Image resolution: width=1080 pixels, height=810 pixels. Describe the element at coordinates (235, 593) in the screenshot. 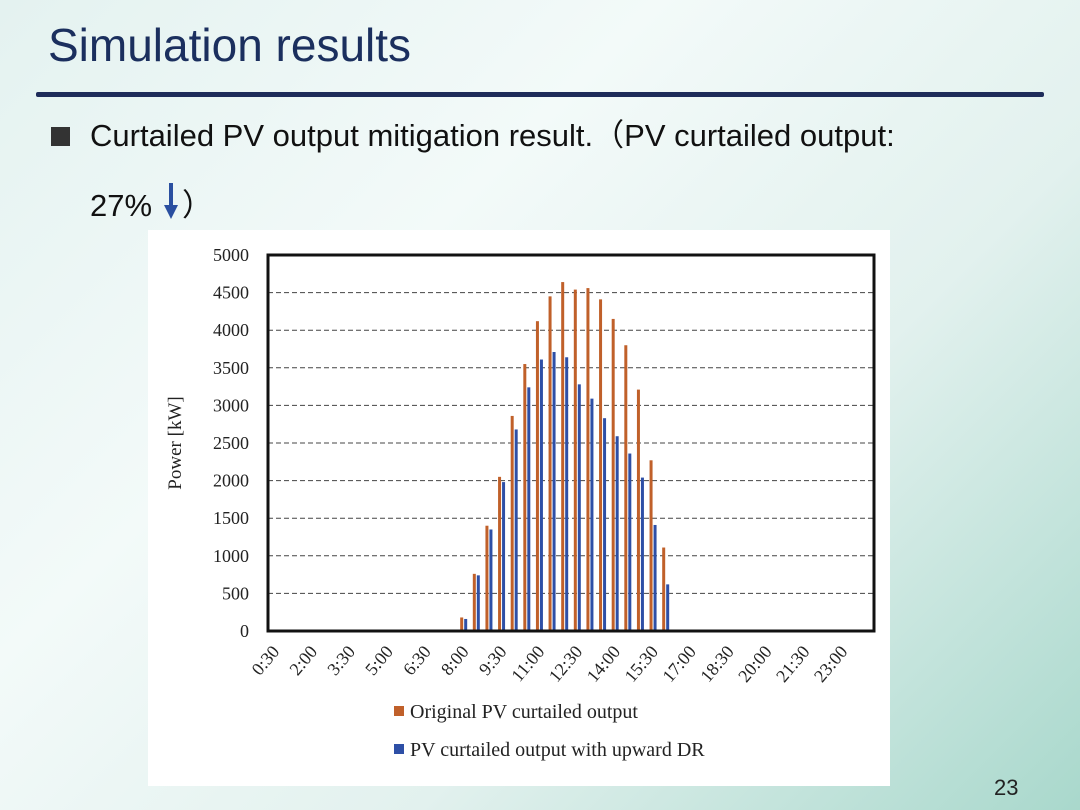

I see `y-tick-label: 500` at that location.